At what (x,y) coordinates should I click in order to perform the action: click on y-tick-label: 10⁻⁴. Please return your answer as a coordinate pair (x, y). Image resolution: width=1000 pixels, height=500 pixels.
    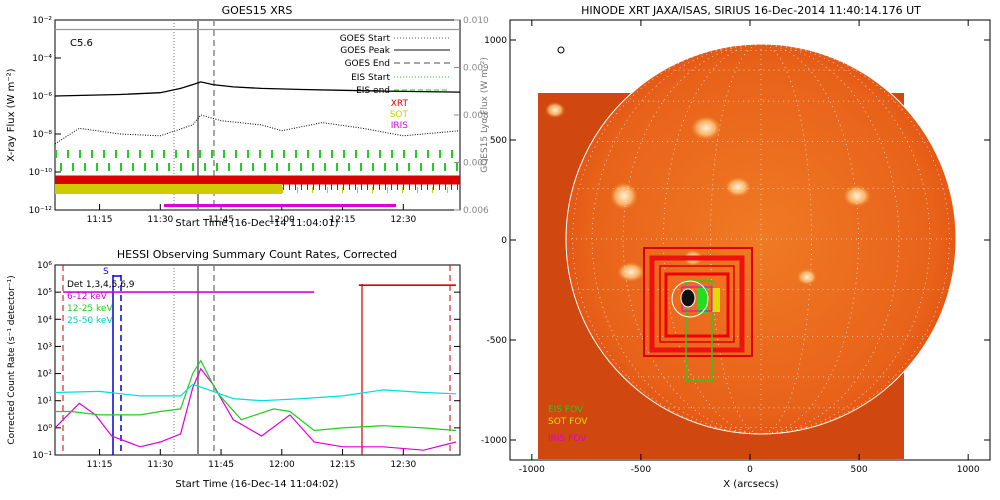
    Looking at the image, I should click on (42, 59).